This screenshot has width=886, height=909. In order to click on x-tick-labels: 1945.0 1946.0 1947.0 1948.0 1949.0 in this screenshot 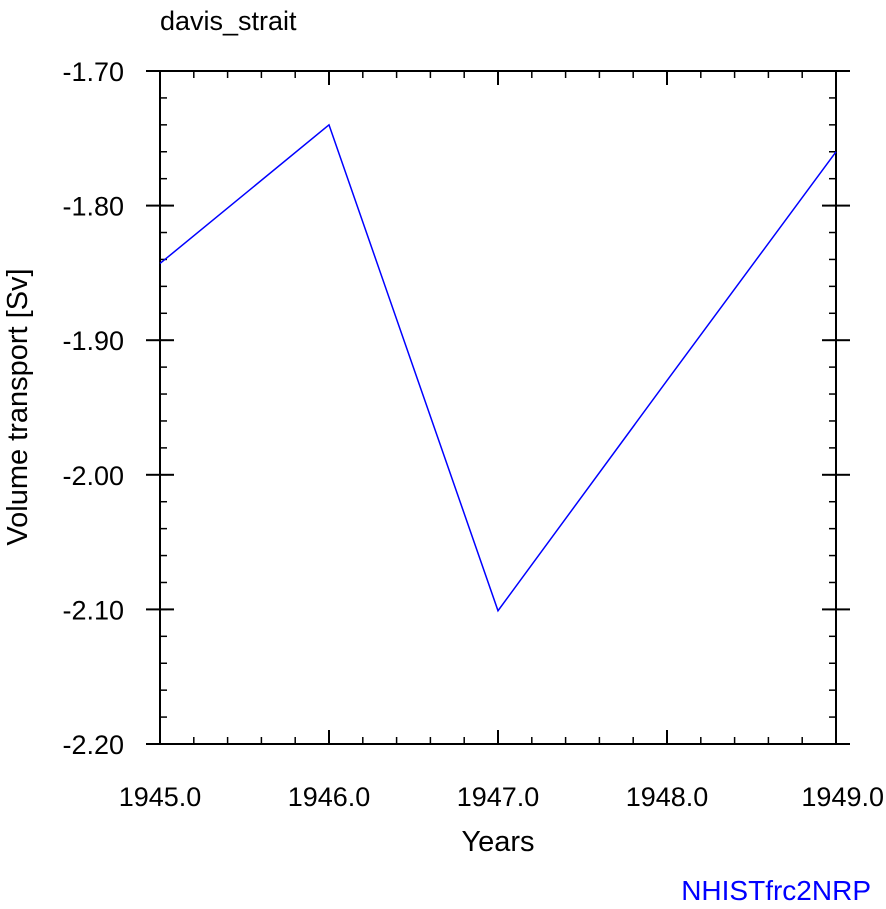, I will do `click(501, 797)`.